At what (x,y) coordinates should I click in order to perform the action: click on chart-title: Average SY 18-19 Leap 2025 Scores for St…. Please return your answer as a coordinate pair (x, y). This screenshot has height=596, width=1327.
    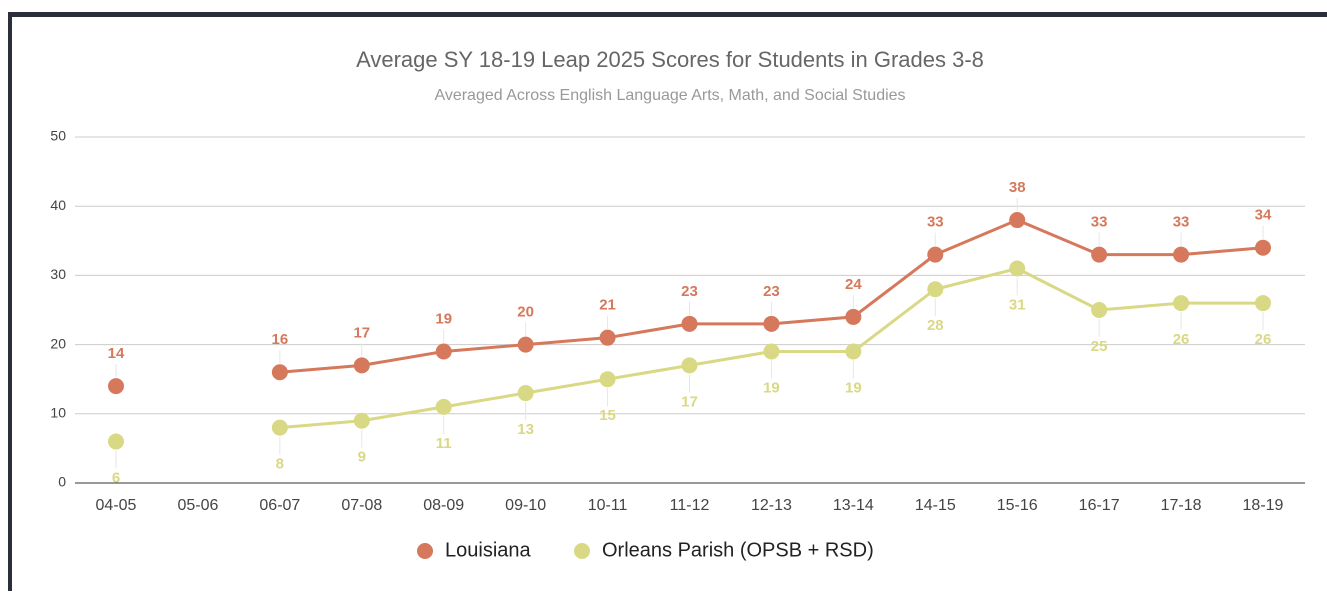
    Looking at the image, I should click on (670, 59).